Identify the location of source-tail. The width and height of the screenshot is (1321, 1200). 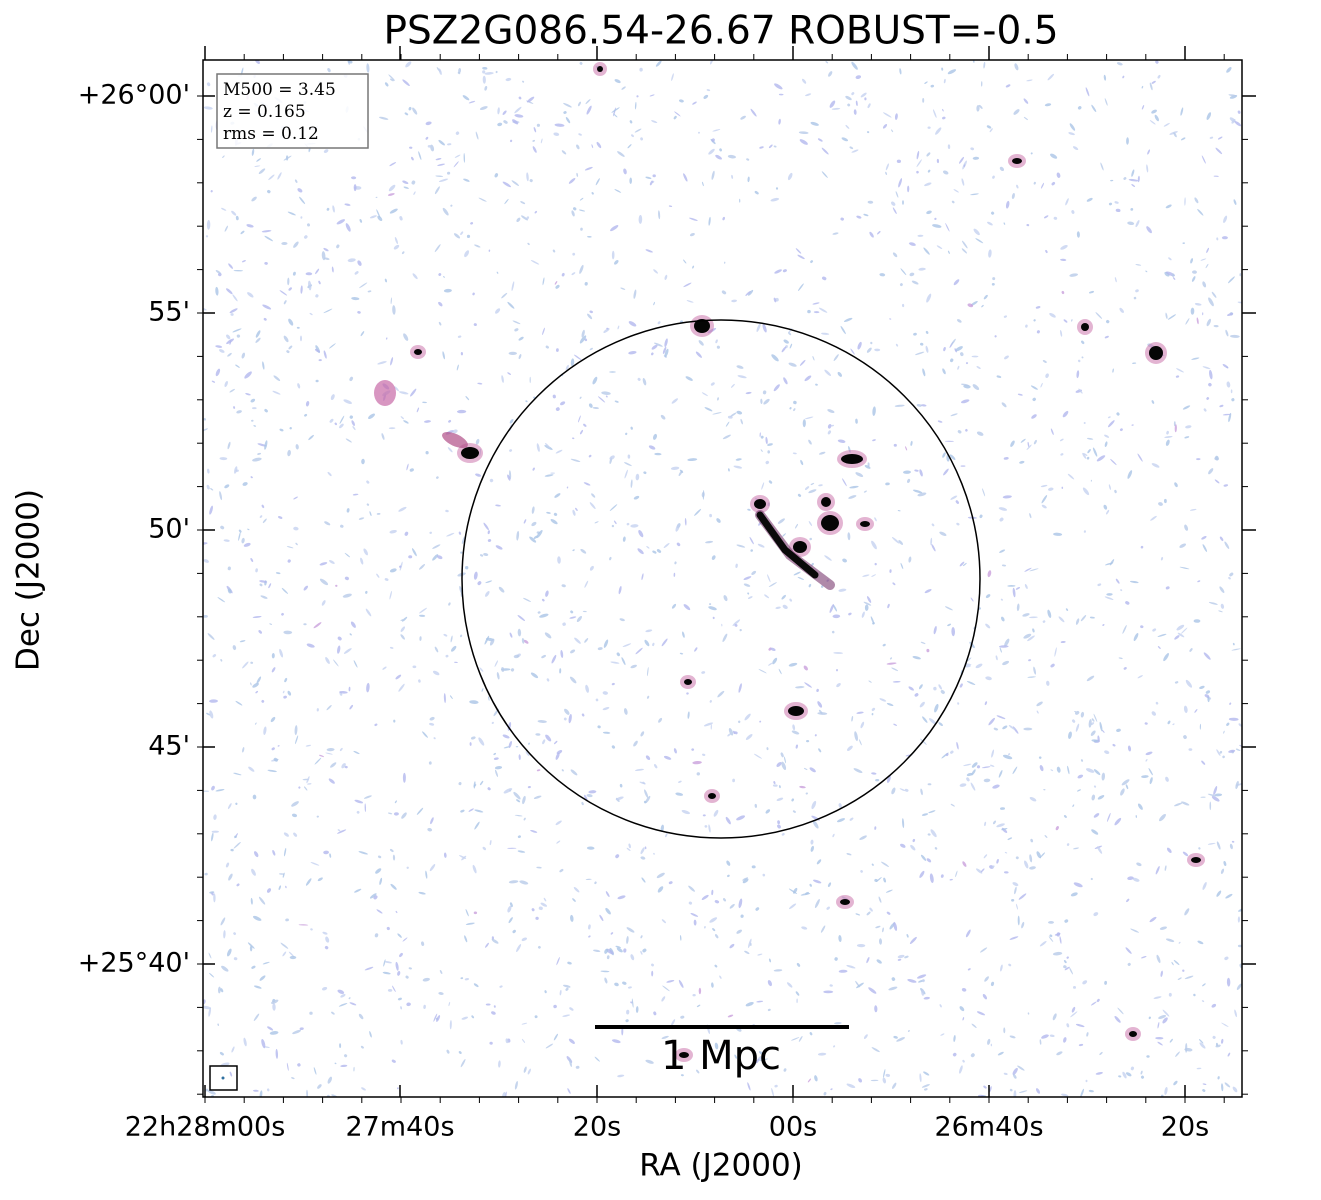
(787, 545).